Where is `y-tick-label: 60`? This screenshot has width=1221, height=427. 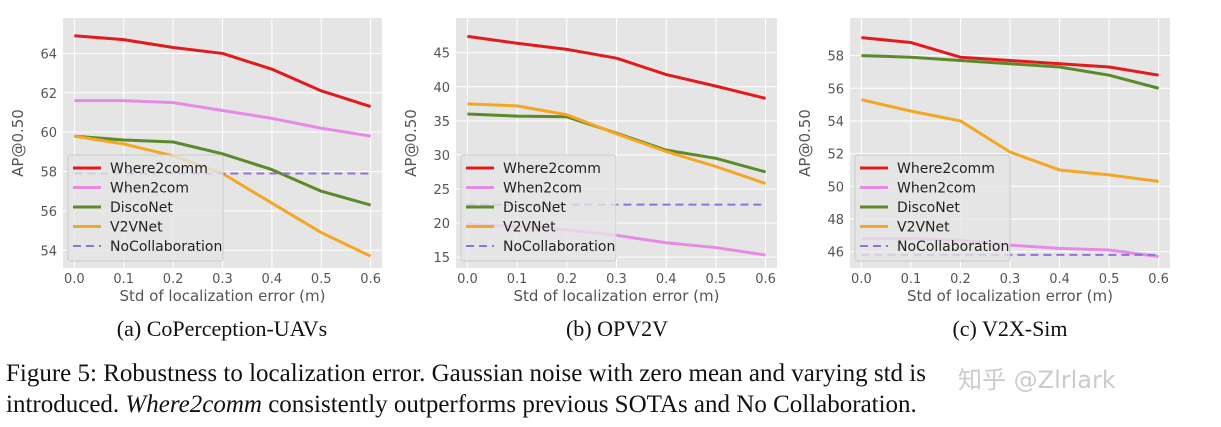
y-tick-label: 60 is located at coordinates (48, 133).